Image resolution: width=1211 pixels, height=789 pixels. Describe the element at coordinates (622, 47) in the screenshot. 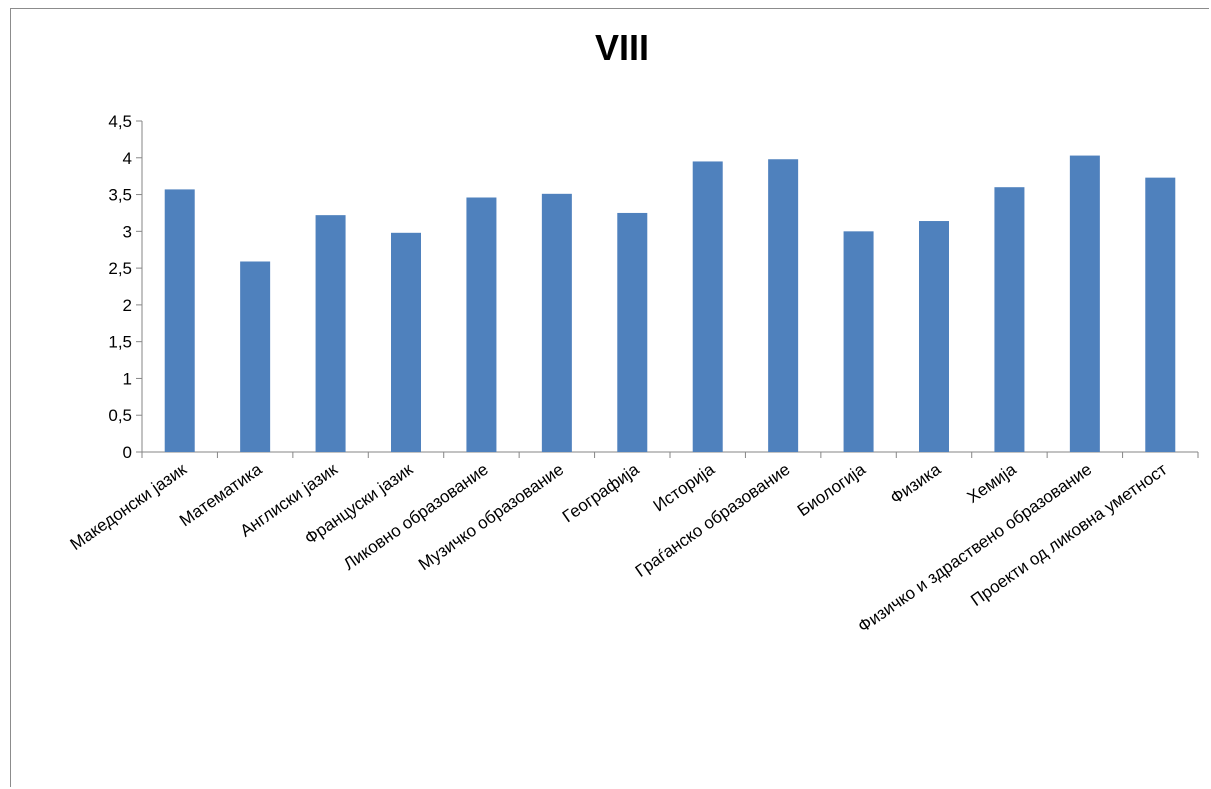

I see `chart-title: VIII` at that location.